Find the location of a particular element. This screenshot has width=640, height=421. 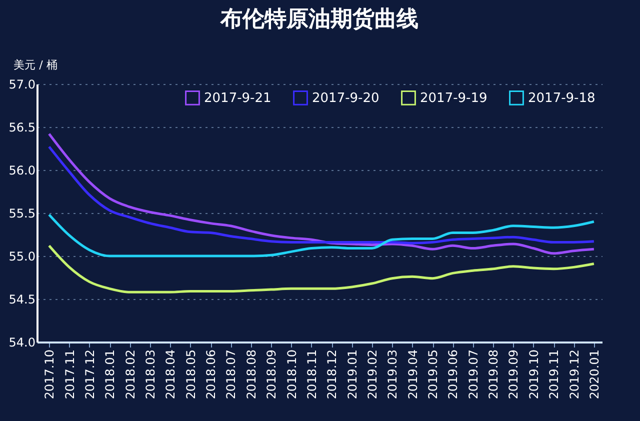

x-tick-label: 2019.02 is located at coordinates (372, 375).